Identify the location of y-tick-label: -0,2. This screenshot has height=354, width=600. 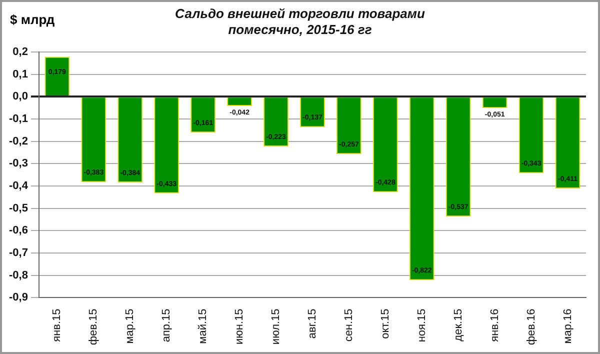
(18, 141).